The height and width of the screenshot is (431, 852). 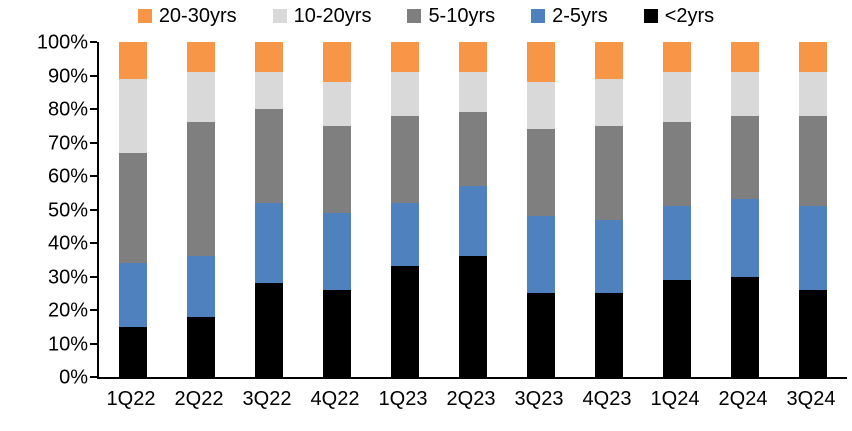 I want to click on bar-slot-1q23, so click(x=405, y=209).